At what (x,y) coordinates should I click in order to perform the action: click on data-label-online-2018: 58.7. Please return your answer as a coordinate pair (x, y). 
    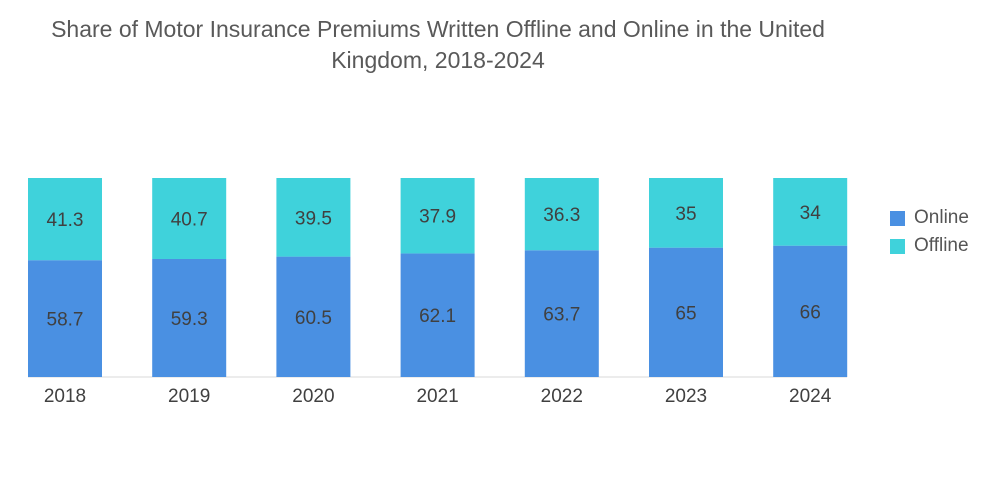
    Looking at the image, I should click on (65, 320).